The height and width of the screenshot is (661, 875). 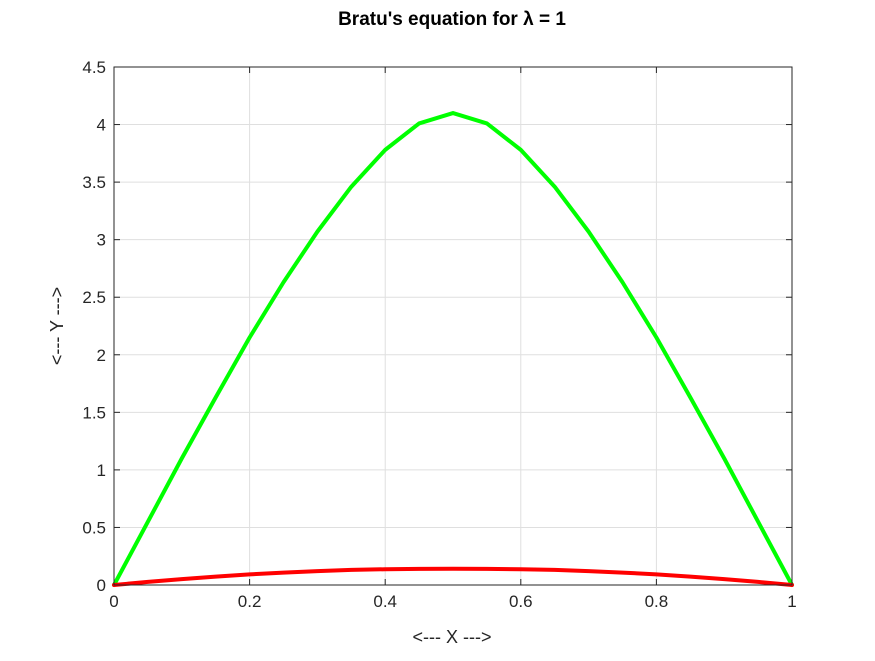 What do you see at coordinates (57, 326) in the screenshot?
I see `y-axis-label: <--- Y --->` at bounding box center [57, 326].